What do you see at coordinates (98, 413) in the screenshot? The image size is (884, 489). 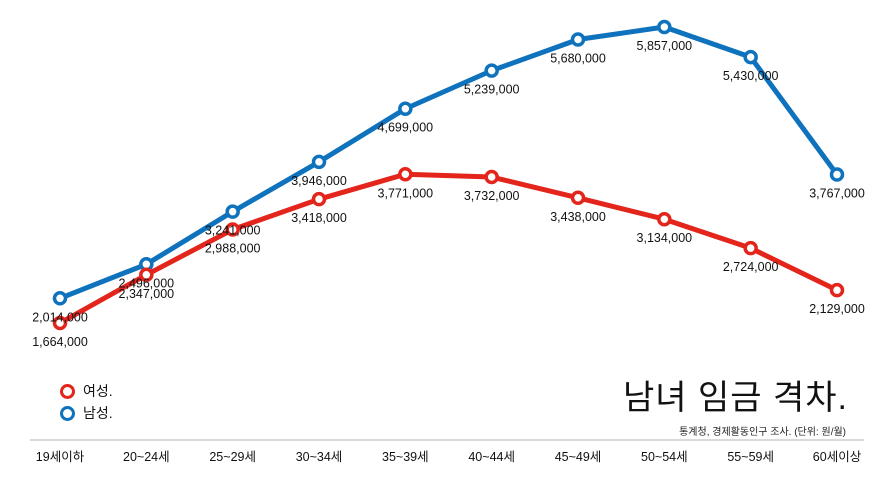 I see `legend-label-male: 남성.` at bounding box center [98, 413].